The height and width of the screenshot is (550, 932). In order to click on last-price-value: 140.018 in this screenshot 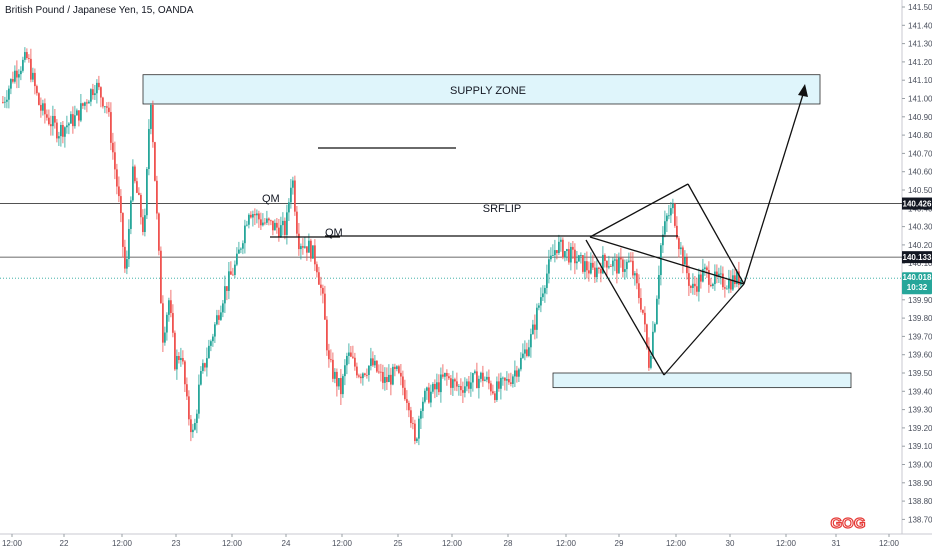, I will do `click(917, 277)`.